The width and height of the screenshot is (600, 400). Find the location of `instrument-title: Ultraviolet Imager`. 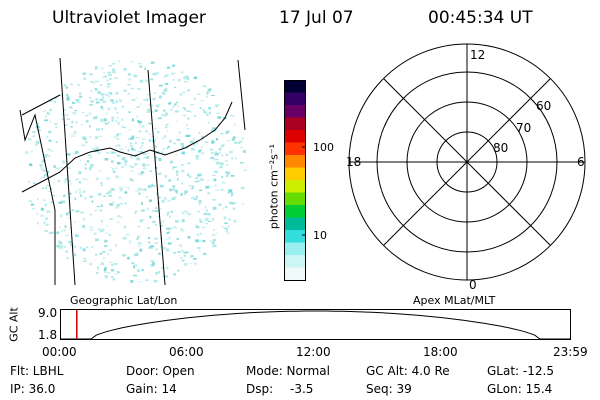

instrument-title: Ultraviolet Imager is located at coordinates (129, 18).